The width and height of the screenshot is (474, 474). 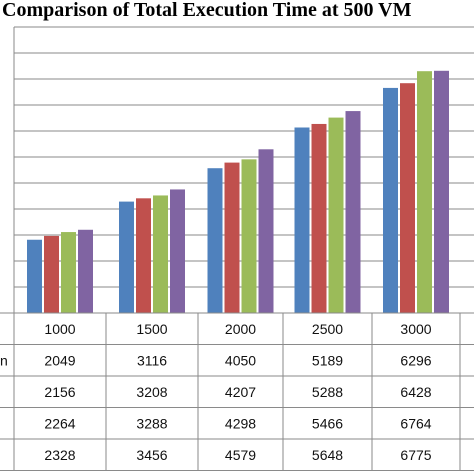 I want to click on series-label: n, so click(x=4, y=360).